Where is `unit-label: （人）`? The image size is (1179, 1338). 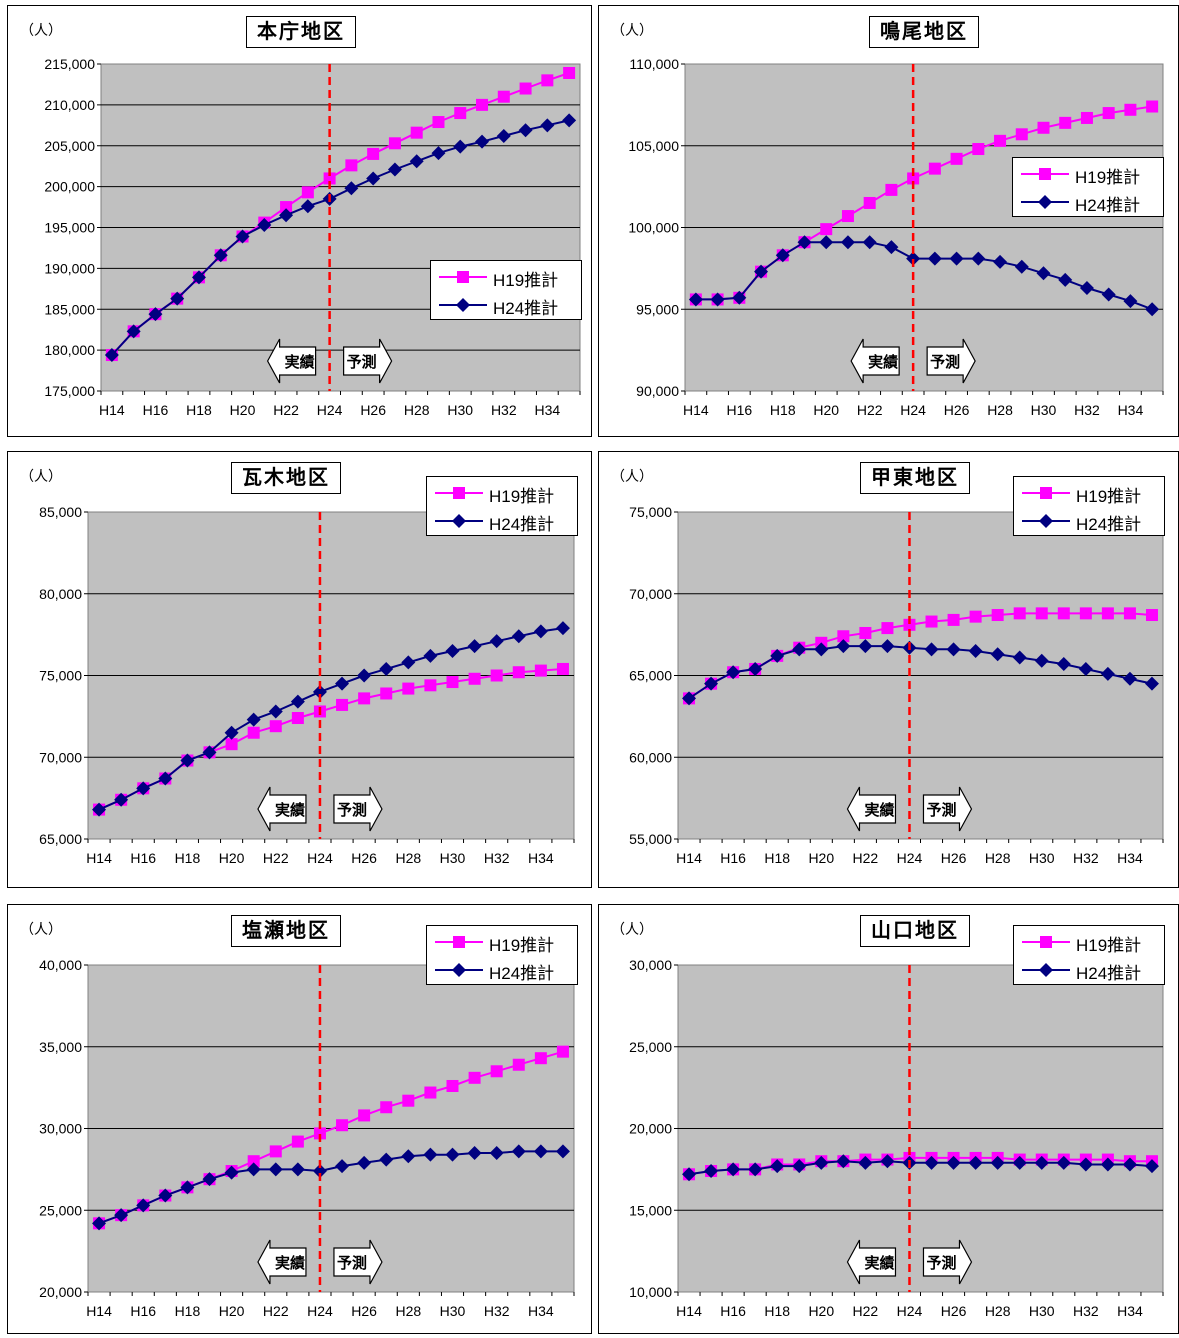 unit-label: （人） is located at coordinates (632, 476).